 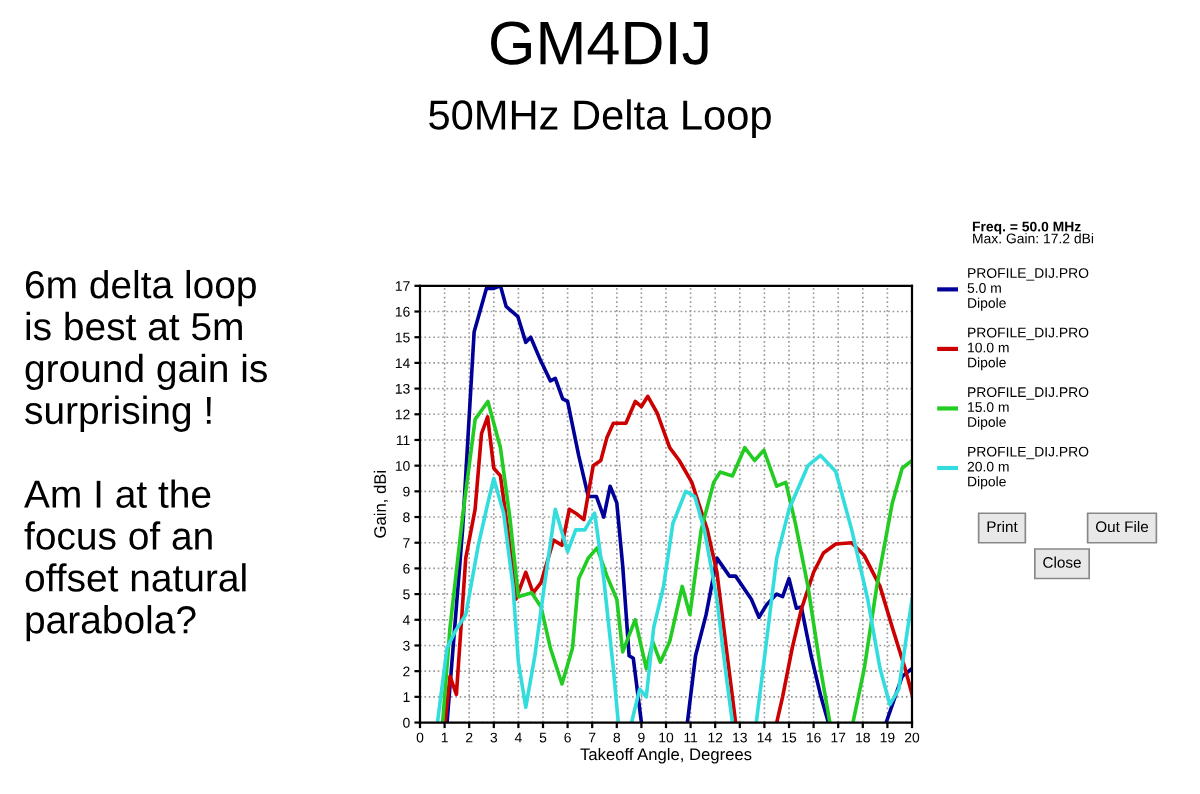 What do you see at coordinates (145, 455) in the screenshot?
I see `text: 6m delta loop is best at 5m ground gain is surprising ! Am I at the focus of an offset natural parabola?` at bounding box center [145, 455].